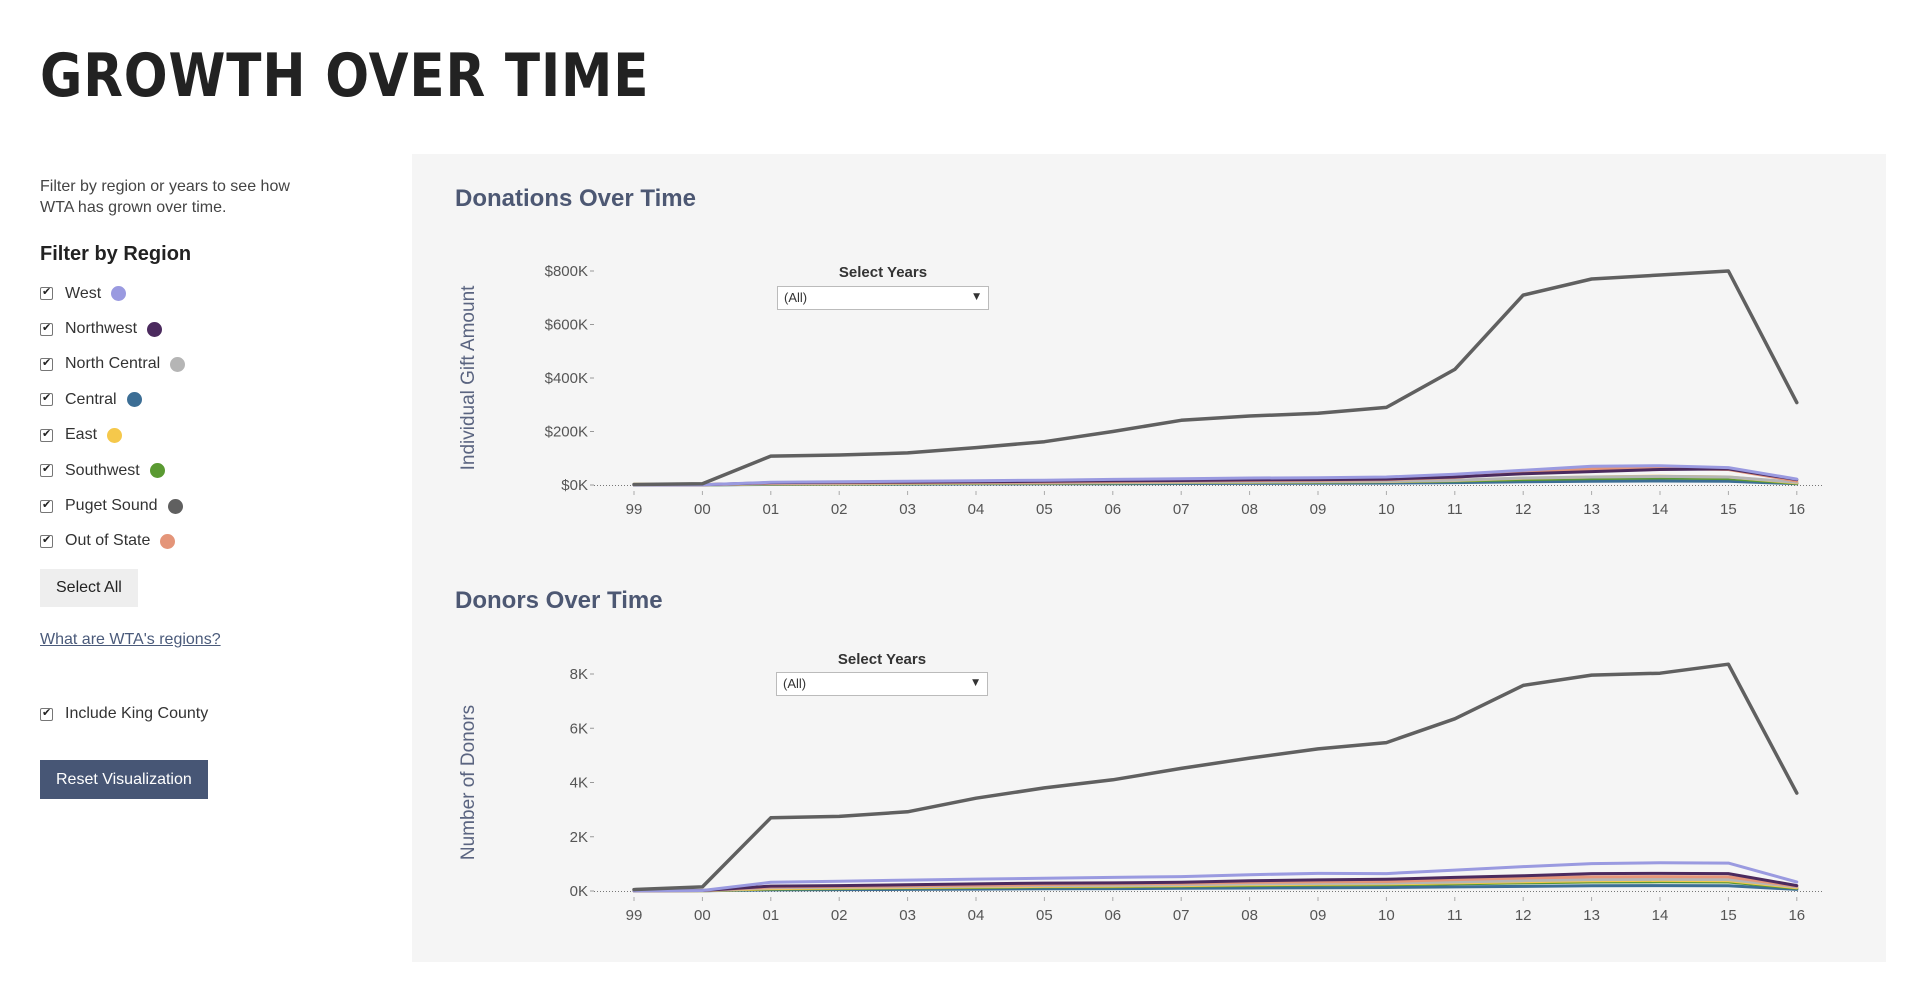 The width and height of the screenshot is (1910, 1004). What do you see at coordinates (200, 399) in the screenshot?
I see `region-option: Central` at bounding box center [200, 399].